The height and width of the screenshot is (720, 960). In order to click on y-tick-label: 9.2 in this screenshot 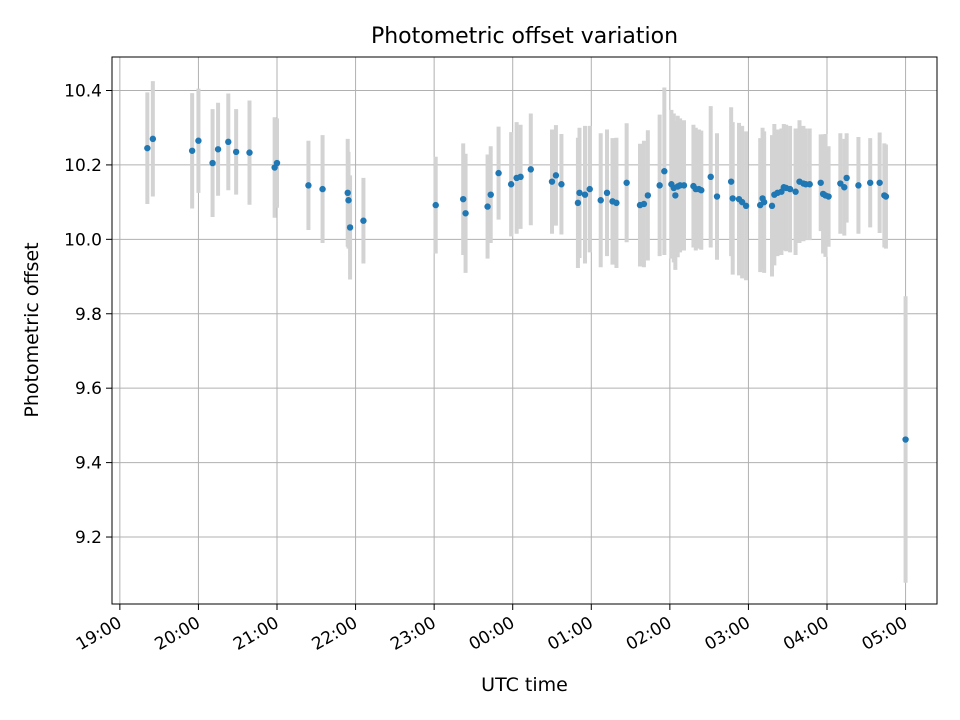, I will do `click(88, 538)`.